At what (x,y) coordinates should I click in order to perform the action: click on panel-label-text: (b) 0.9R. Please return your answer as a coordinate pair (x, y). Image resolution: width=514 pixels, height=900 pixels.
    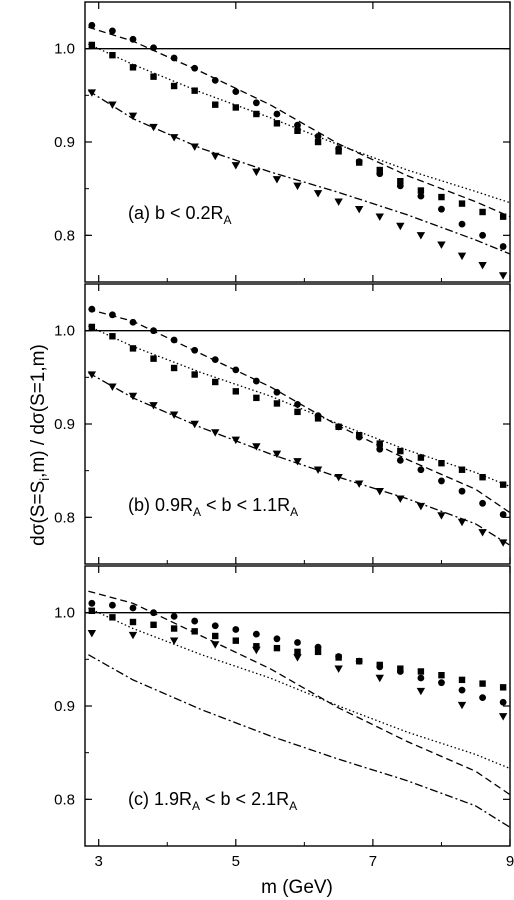
    Looking at the image, I should click on (160, 505).